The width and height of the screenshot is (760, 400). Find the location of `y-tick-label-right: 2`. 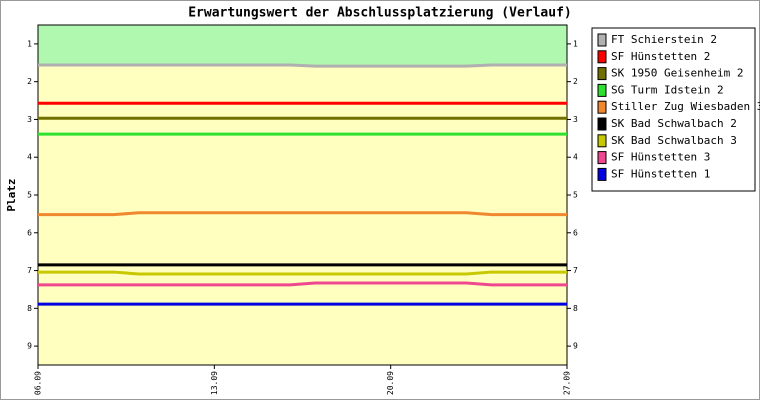

y-tick-label-right: 2 is located at coordinates (575, 81).